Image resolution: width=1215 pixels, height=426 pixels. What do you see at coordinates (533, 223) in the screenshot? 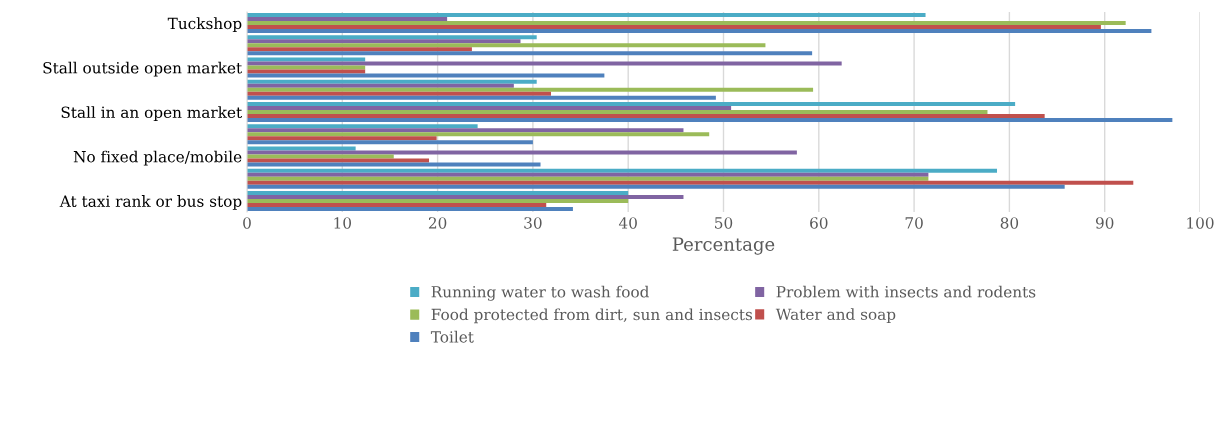
I see `x-tick-label: 30` at bounding box center [533, 223].